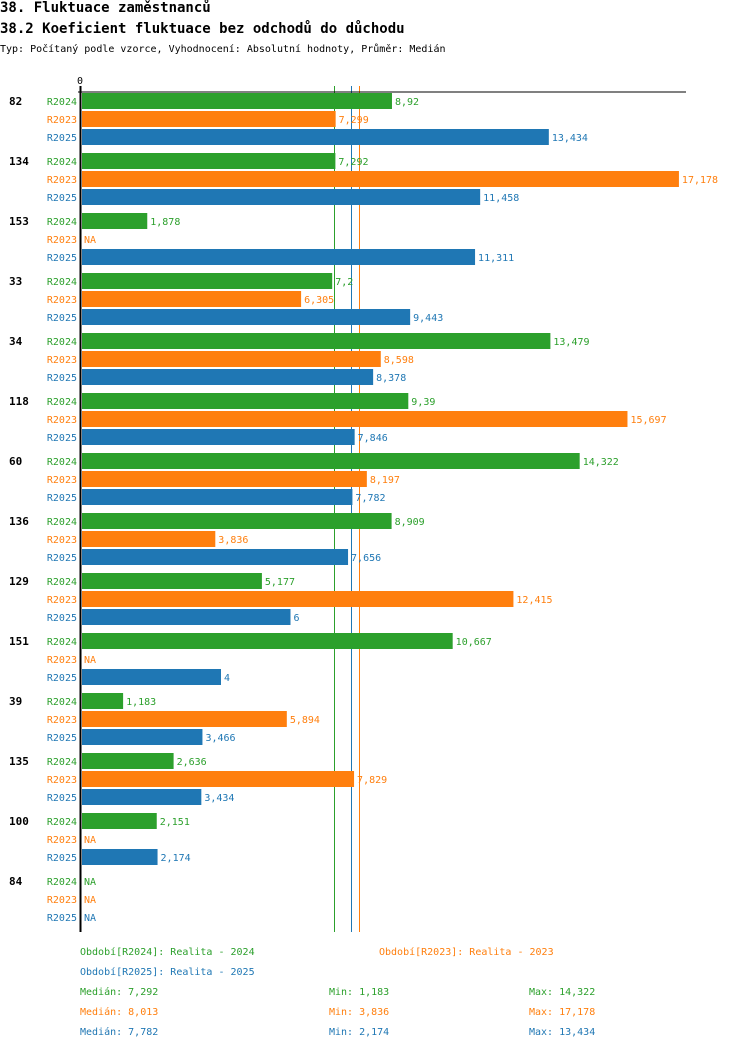  Describe the element at coordinates (359, 1012) in the screenshot. I see `stat-min-r2023: Min: 3,836` at that location.